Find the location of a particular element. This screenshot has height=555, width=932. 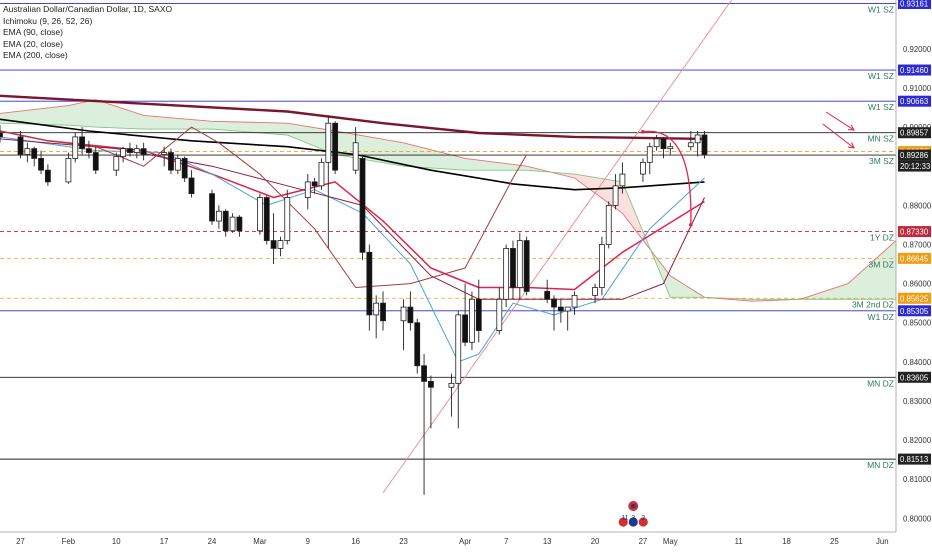

countdown-badge is located at coordinates (914, 166).